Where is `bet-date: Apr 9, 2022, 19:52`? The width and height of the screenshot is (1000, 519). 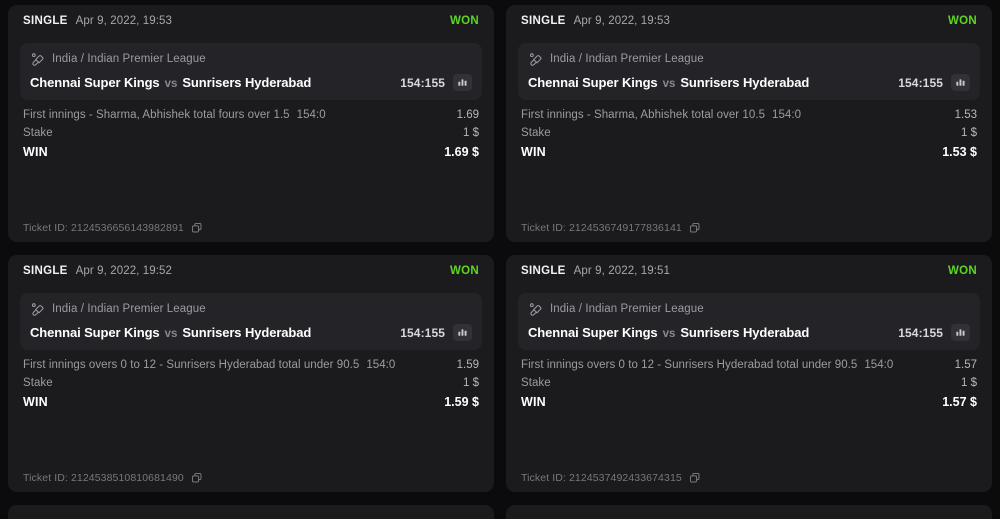 bet-date: Apr 9, 2022, 19:52 is located at coordinates (124, 271).